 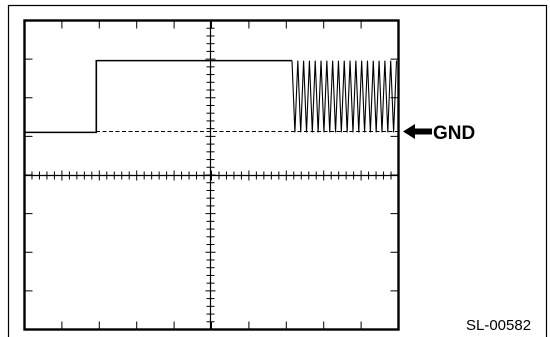 What do you see at coordinates (417, 131) in the screenshot?
I see `left-arrow-icon` at bounding box center [417, 131].